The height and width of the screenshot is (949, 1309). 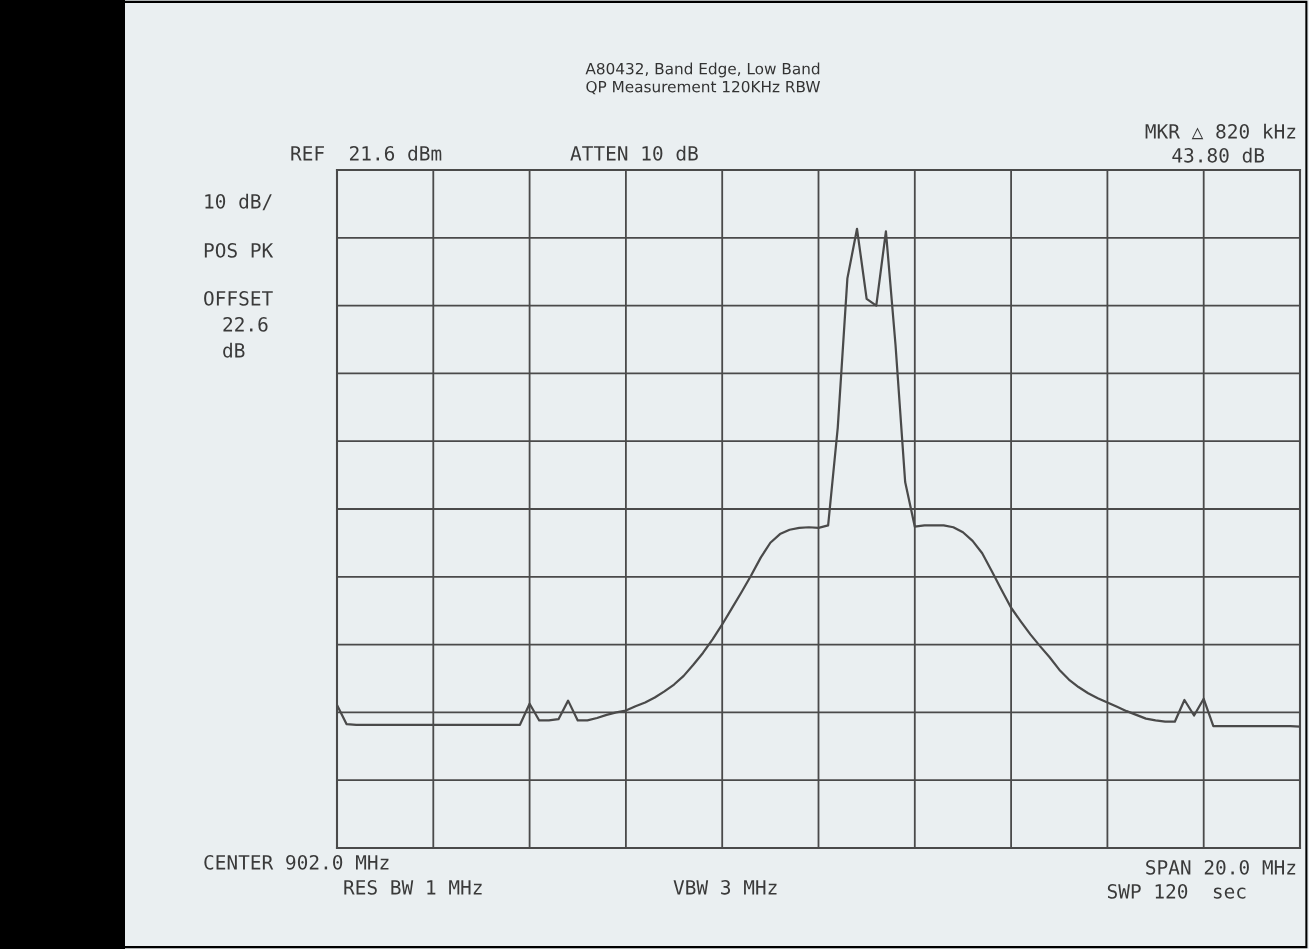 I want to click on text: 22.6, so click(x=245, y=324).